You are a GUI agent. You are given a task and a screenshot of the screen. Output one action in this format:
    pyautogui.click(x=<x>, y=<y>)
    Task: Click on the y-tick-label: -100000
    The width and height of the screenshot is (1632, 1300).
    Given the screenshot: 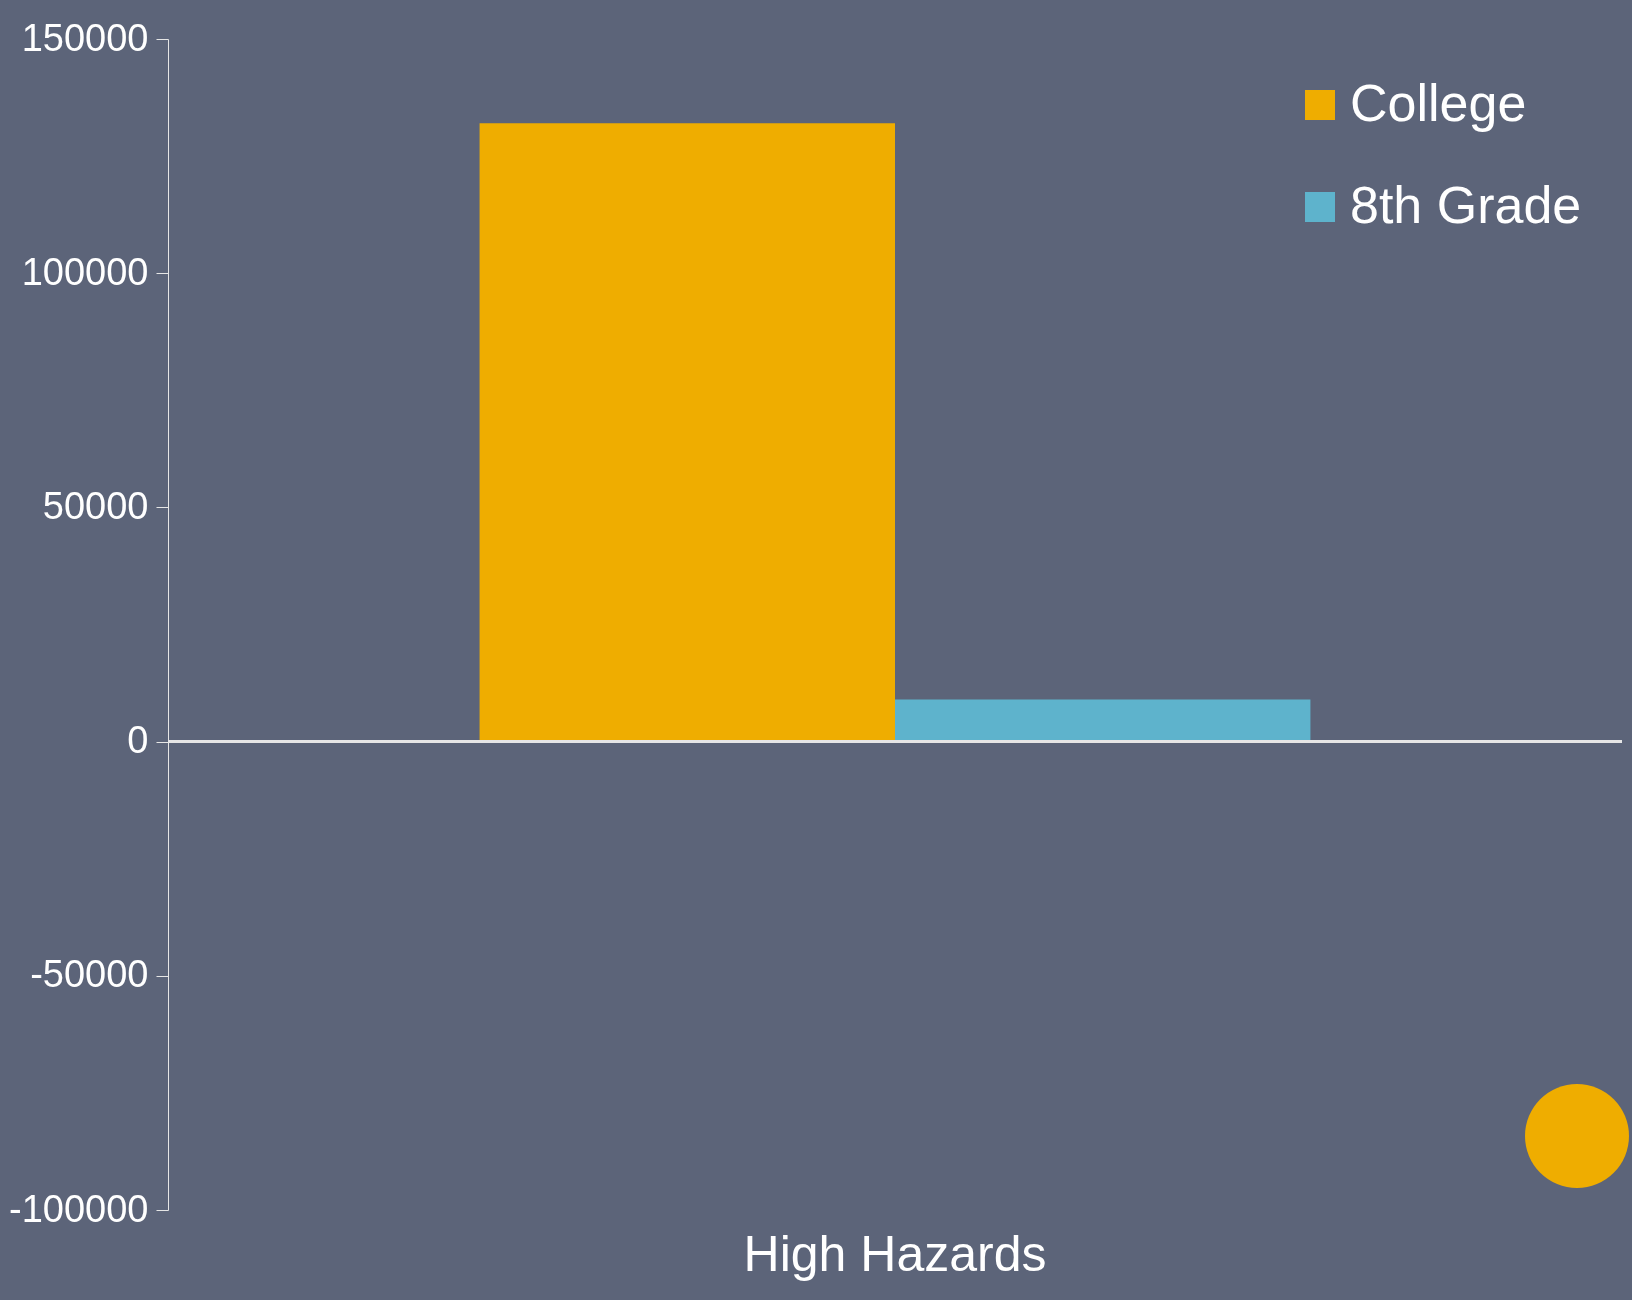 What is the action you would take?
    pyautogui.click(x=79, y=1208)
    